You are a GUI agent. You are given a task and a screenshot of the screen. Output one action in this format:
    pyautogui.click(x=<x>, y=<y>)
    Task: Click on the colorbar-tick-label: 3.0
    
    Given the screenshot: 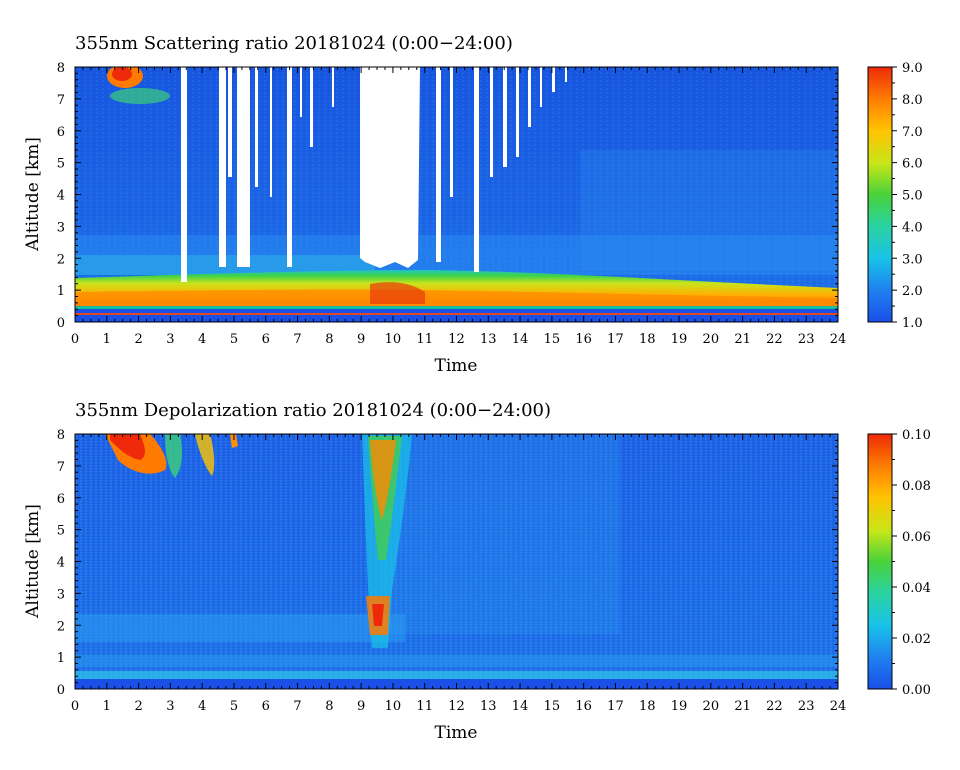 What is the action you would take?
    pyautogui.click(x=912, y=259)
    